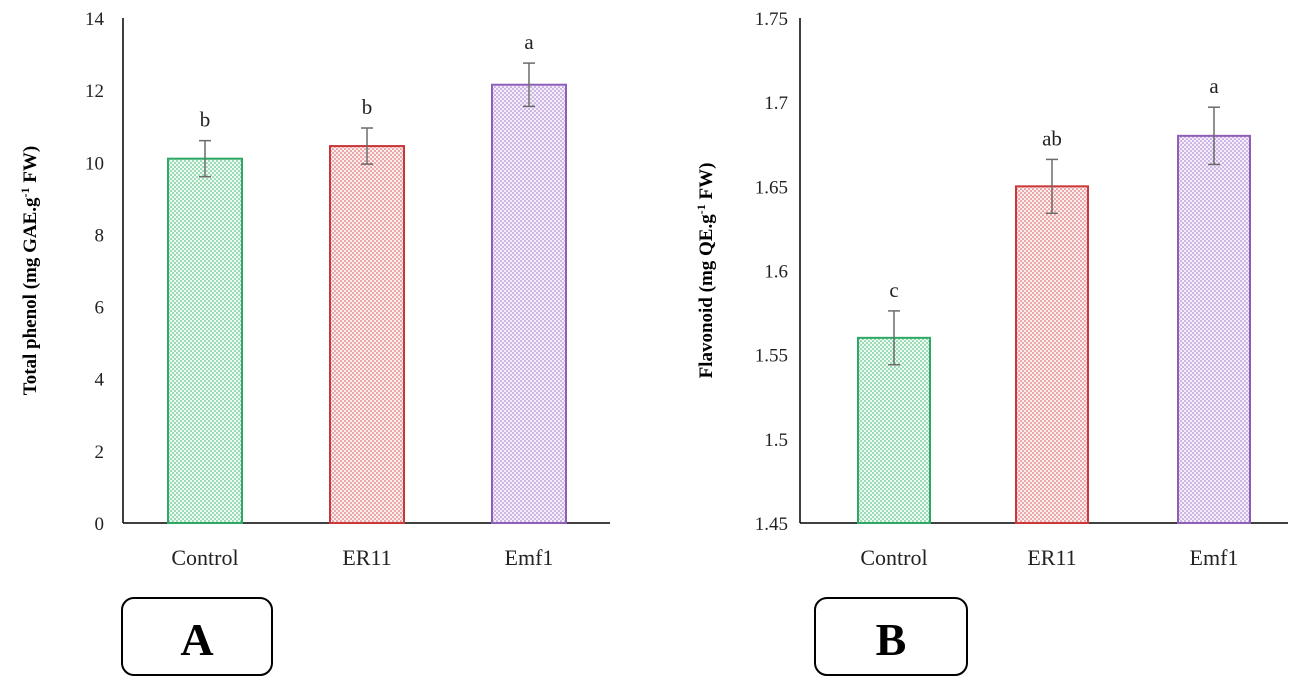  Describe the element at coordinates (94, 163) in the screenshot. I see `y-tick-label: 10` at that location.